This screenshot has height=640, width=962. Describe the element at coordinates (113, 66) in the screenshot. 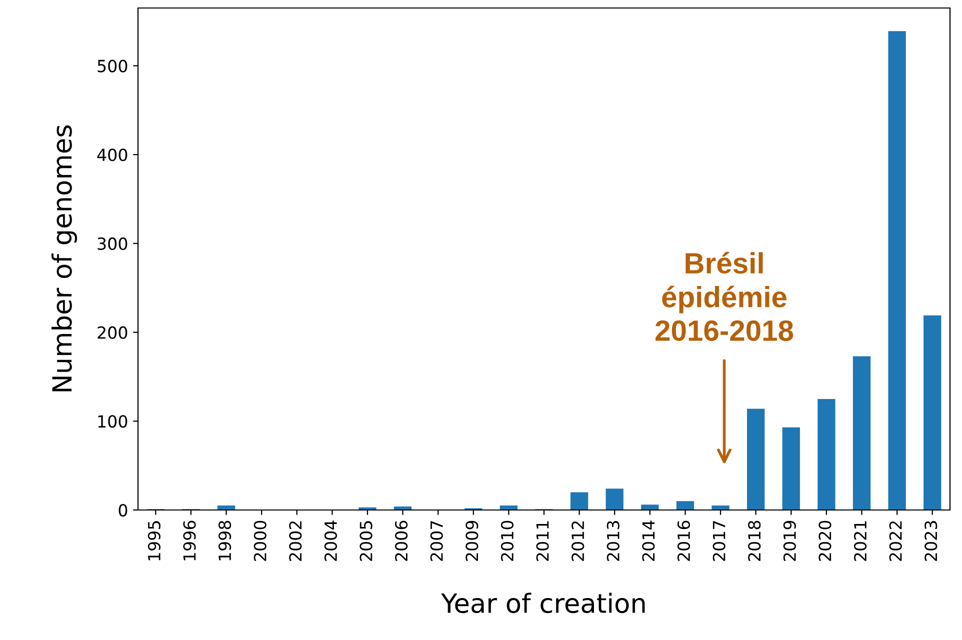

I see `y-tick-label: 500` at that location.